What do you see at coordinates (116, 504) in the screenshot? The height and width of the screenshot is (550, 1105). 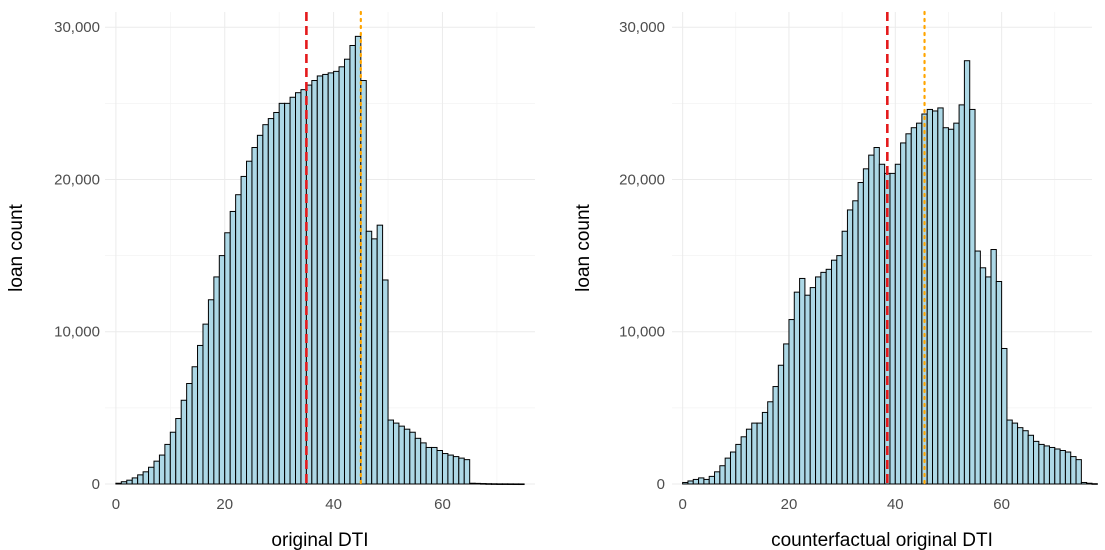 I see `x-tick-label: 0` at bounding box center [116, 504].